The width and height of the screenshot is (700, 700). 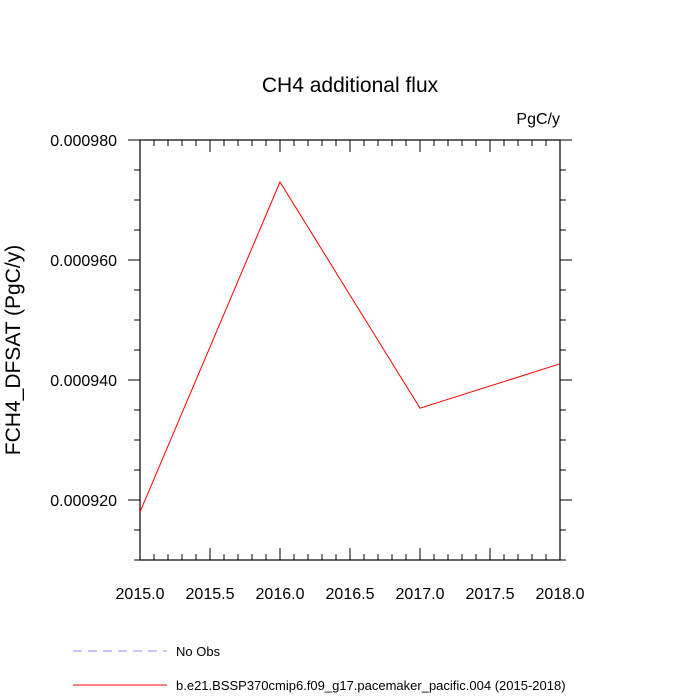 What do you see at coordinates (140, 594) in the screenshot?
I see `x-tick-label: 2015.0` at bounding box center [140, 594].